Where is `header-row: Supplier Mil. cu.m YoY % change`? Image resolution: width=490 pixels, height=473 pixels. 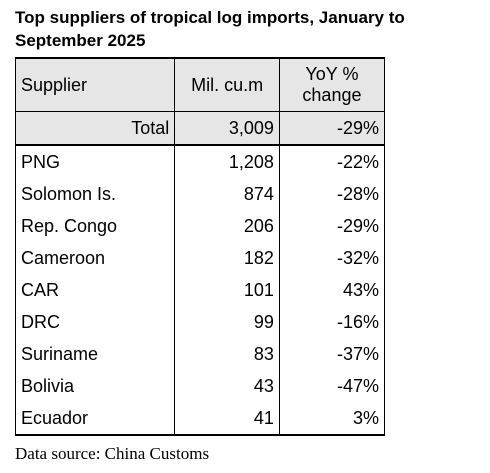
header-row: Supplier Mil. cu.m YoY % change is located at coordinates (200, 84).